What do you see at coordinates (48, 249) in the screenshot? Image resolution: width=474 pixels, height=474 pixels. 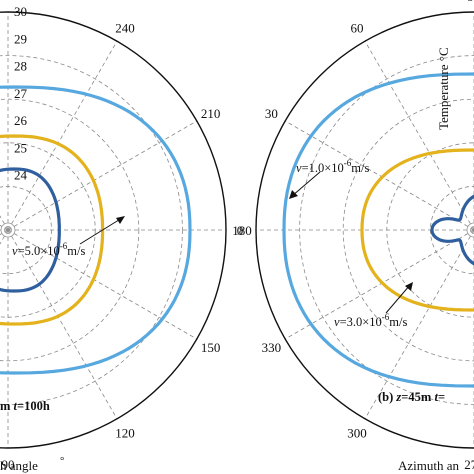 I see `panel-a-annotation-label: v=5.0×10-6m/s` at bounding box center [48, 249].